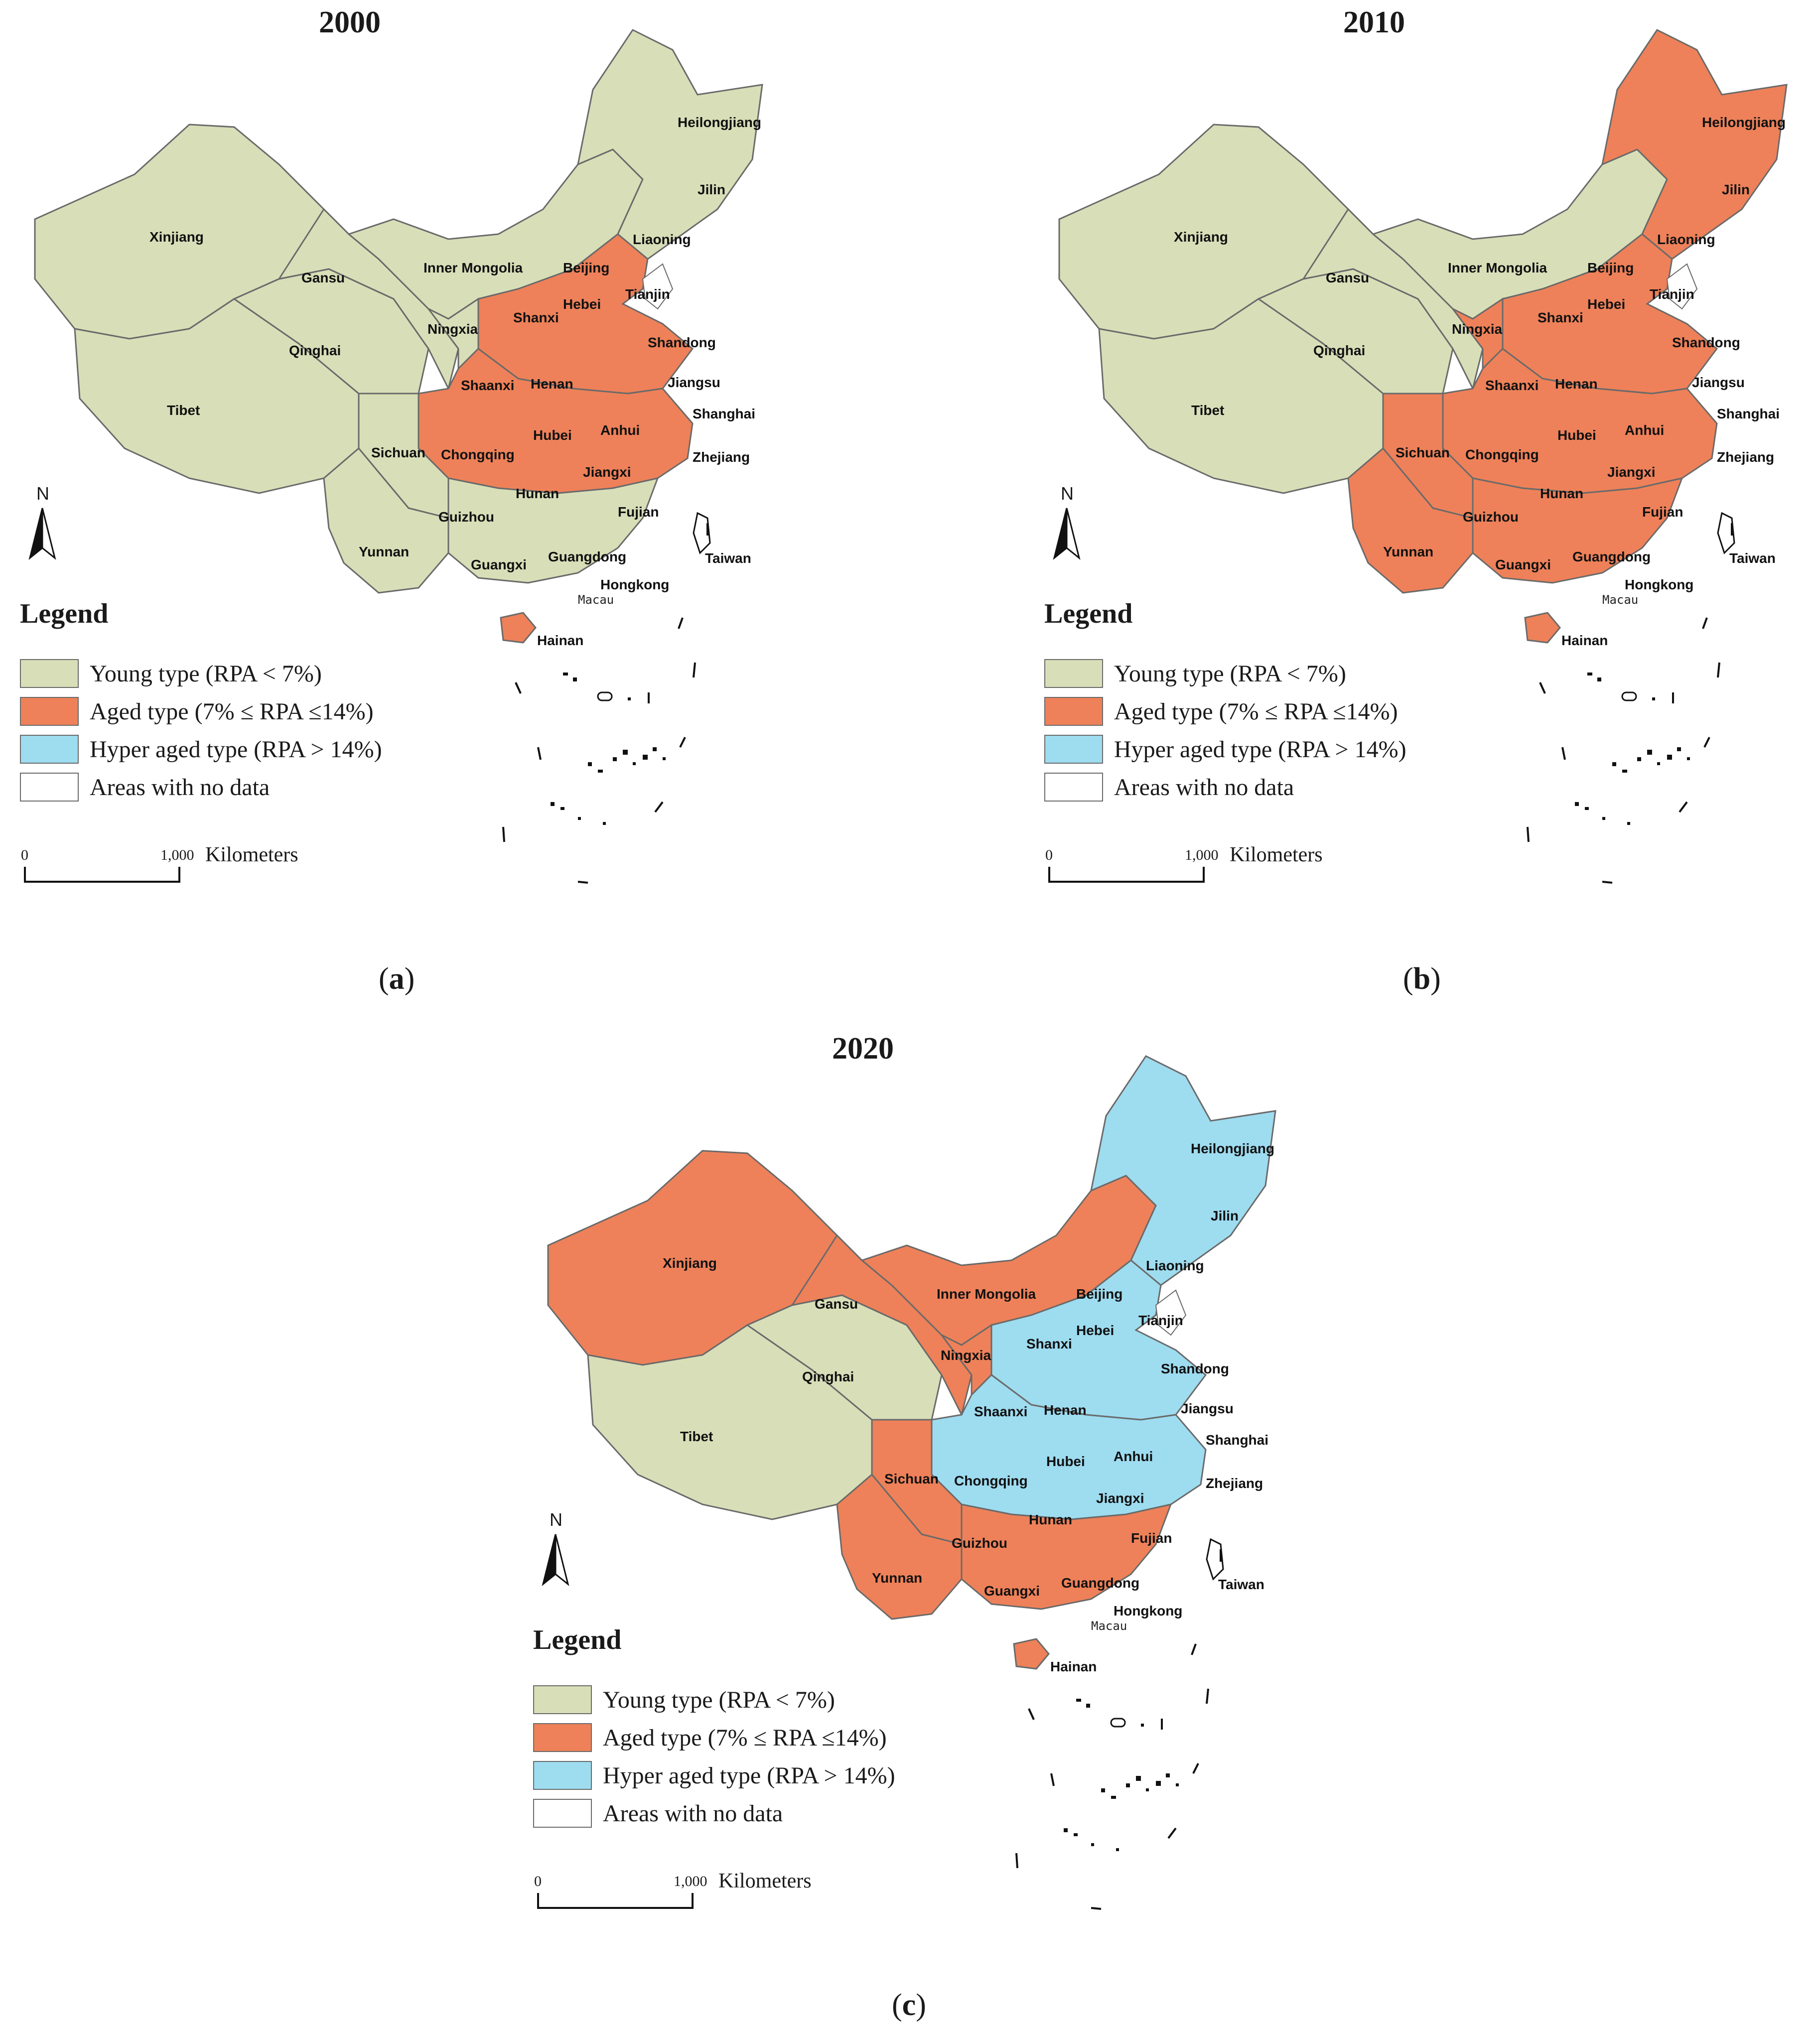 The width and height of the screenshot is (1820, 2023). Describe the element at coordinates (556, 1520) in the screenshot. I see `north-label: N` at that location.